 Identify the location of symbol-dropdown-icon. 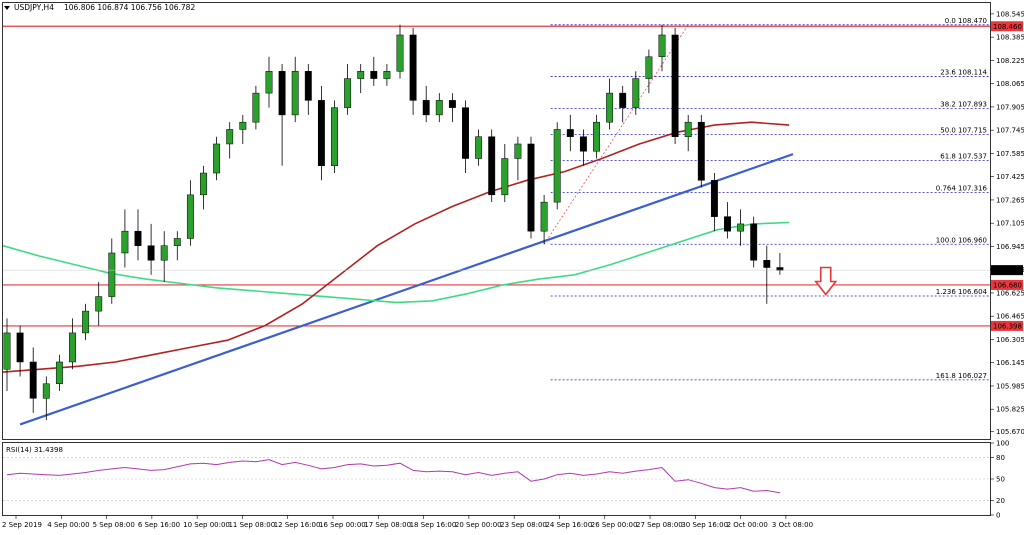
(7, 8).